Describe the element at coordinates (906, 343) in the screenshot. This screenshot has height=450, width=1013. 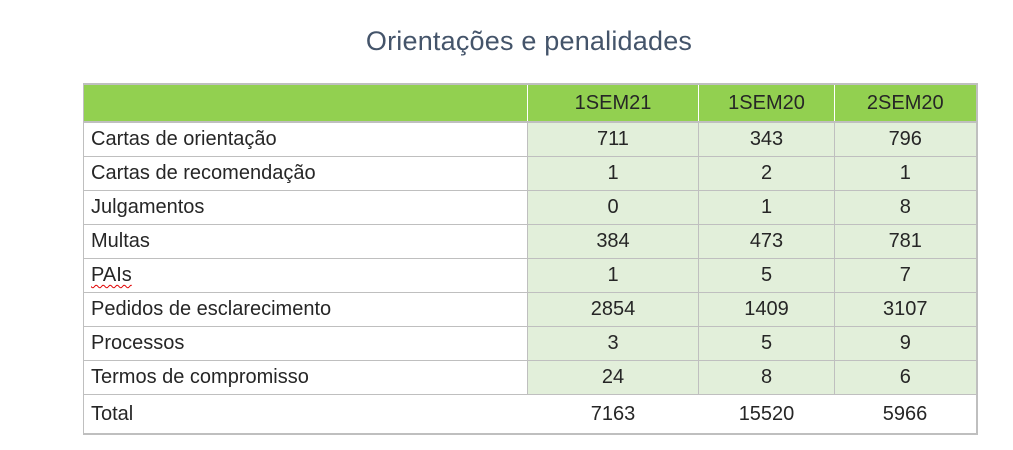
I see `cell-value: 9` at that location.